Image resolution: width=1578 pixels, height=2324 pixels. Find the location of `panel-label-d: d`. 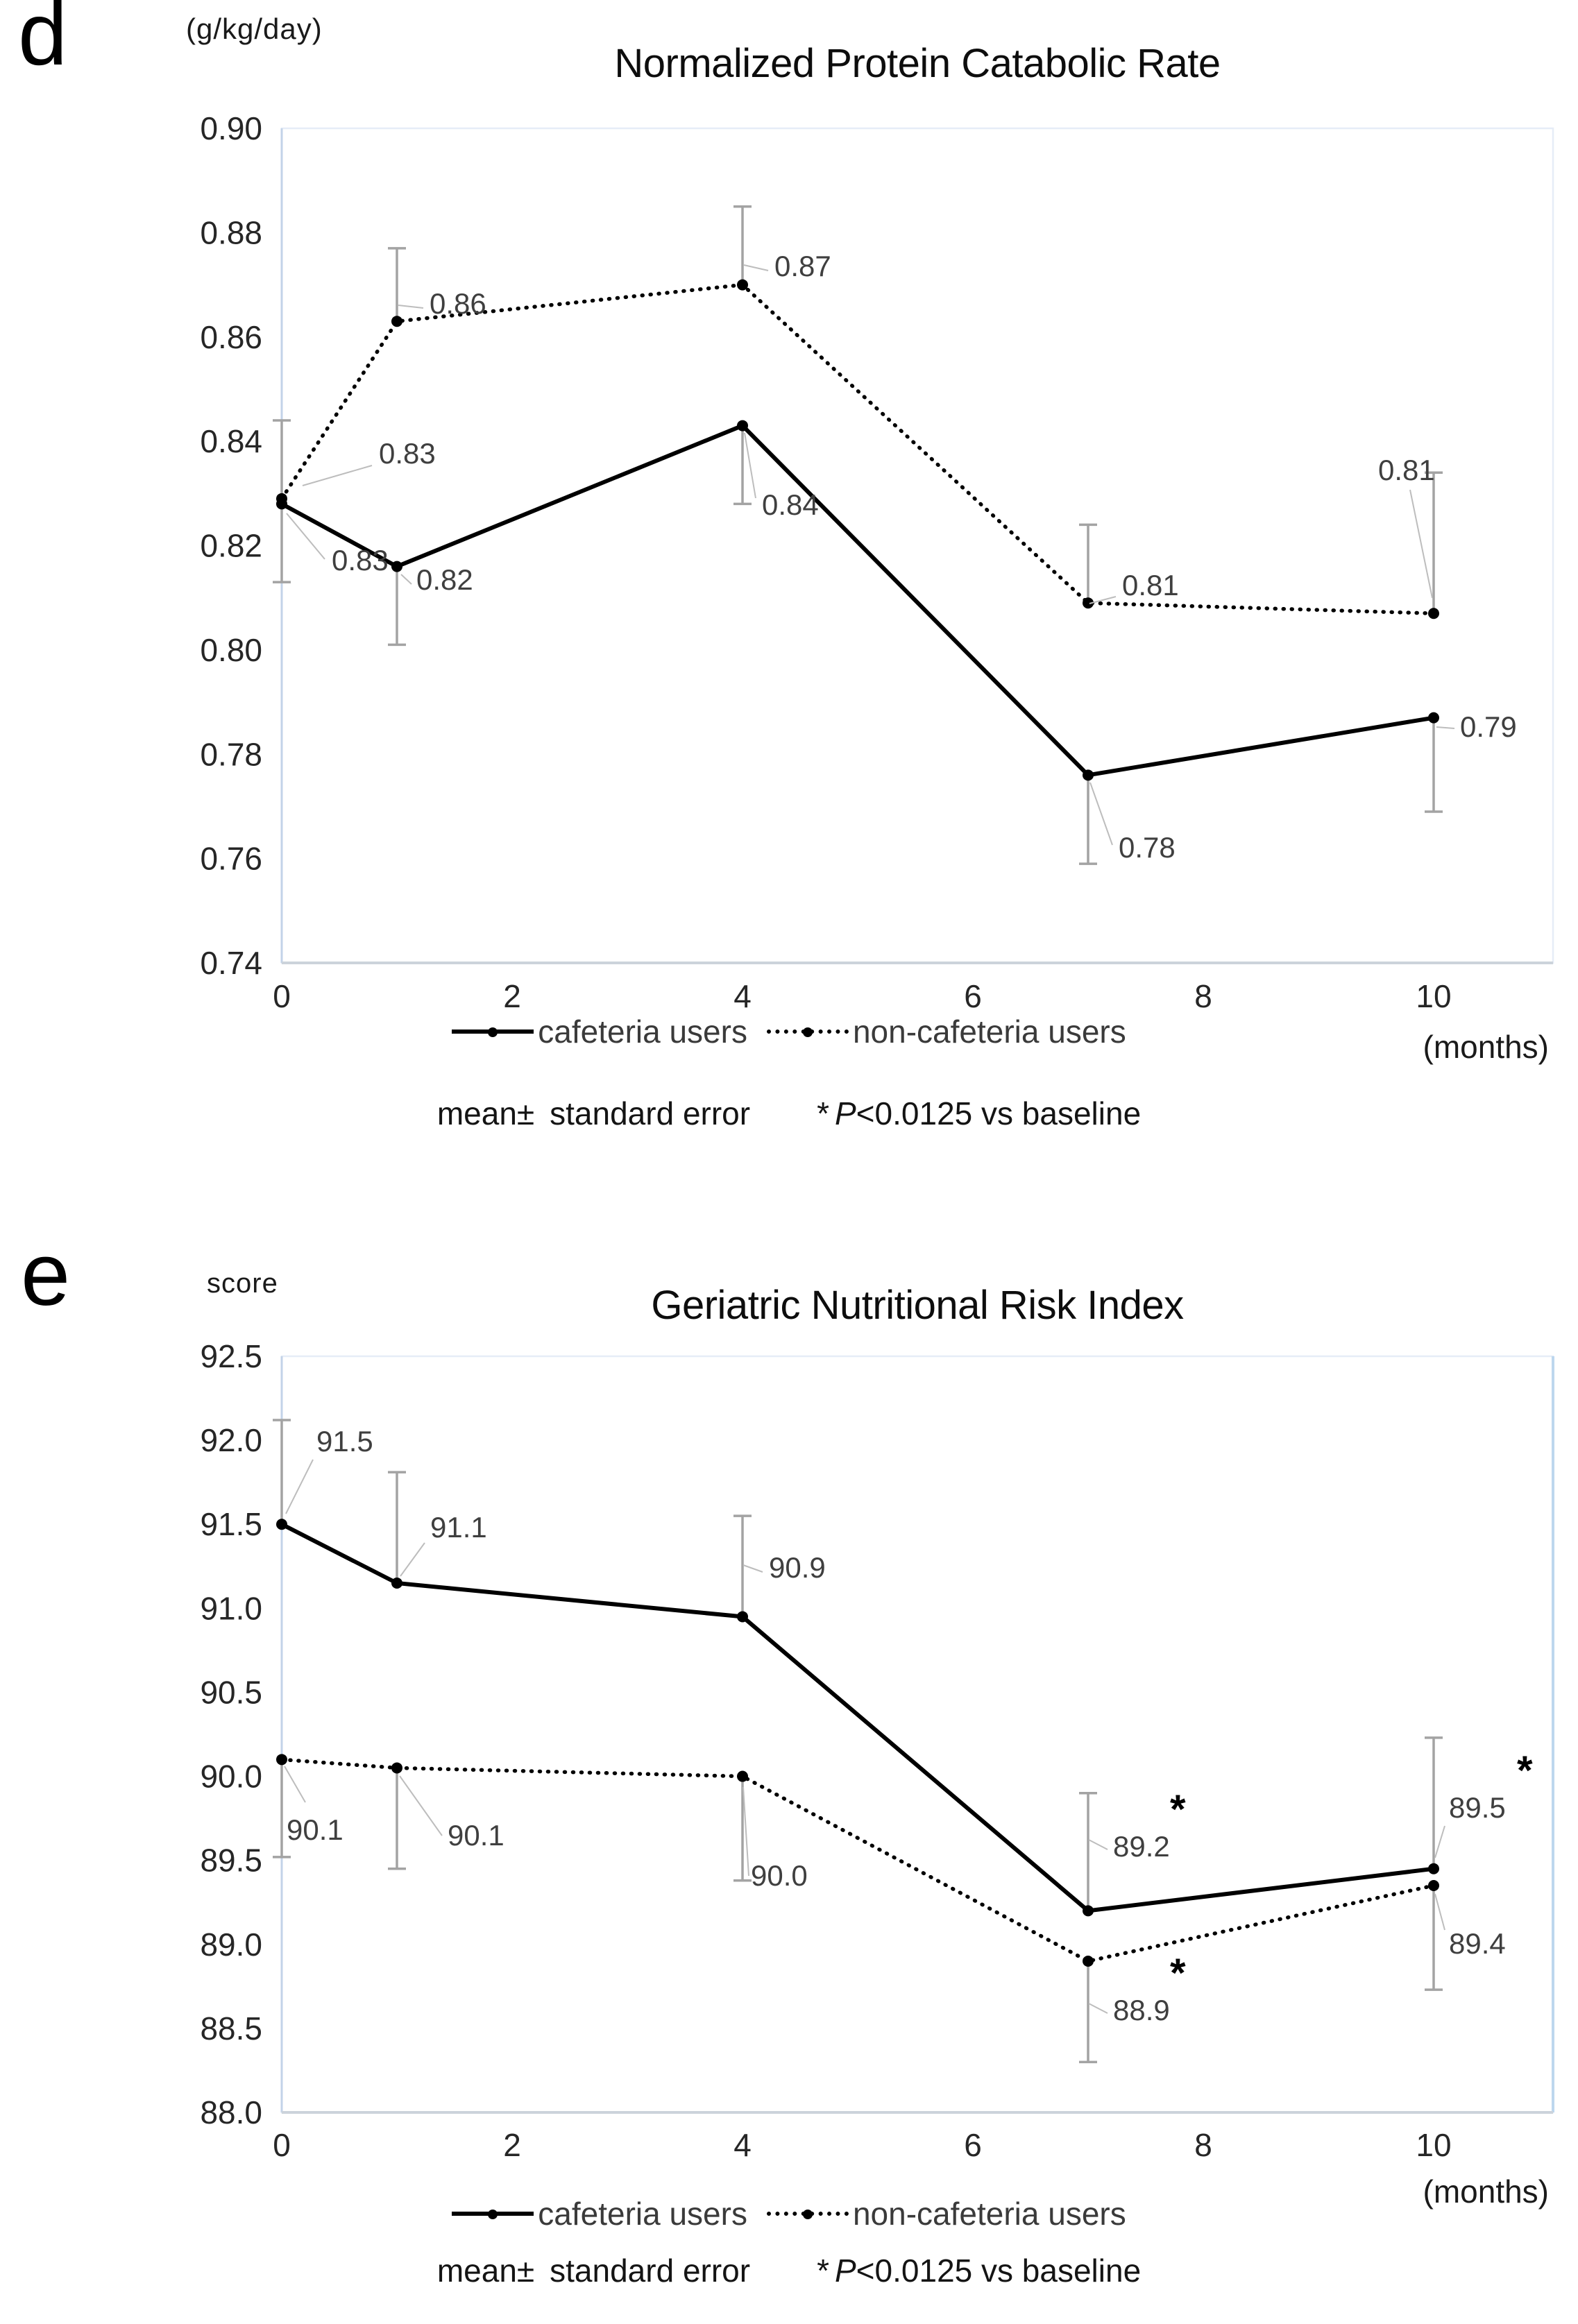

panel-label-d: d is located at coordinates (43, 42).